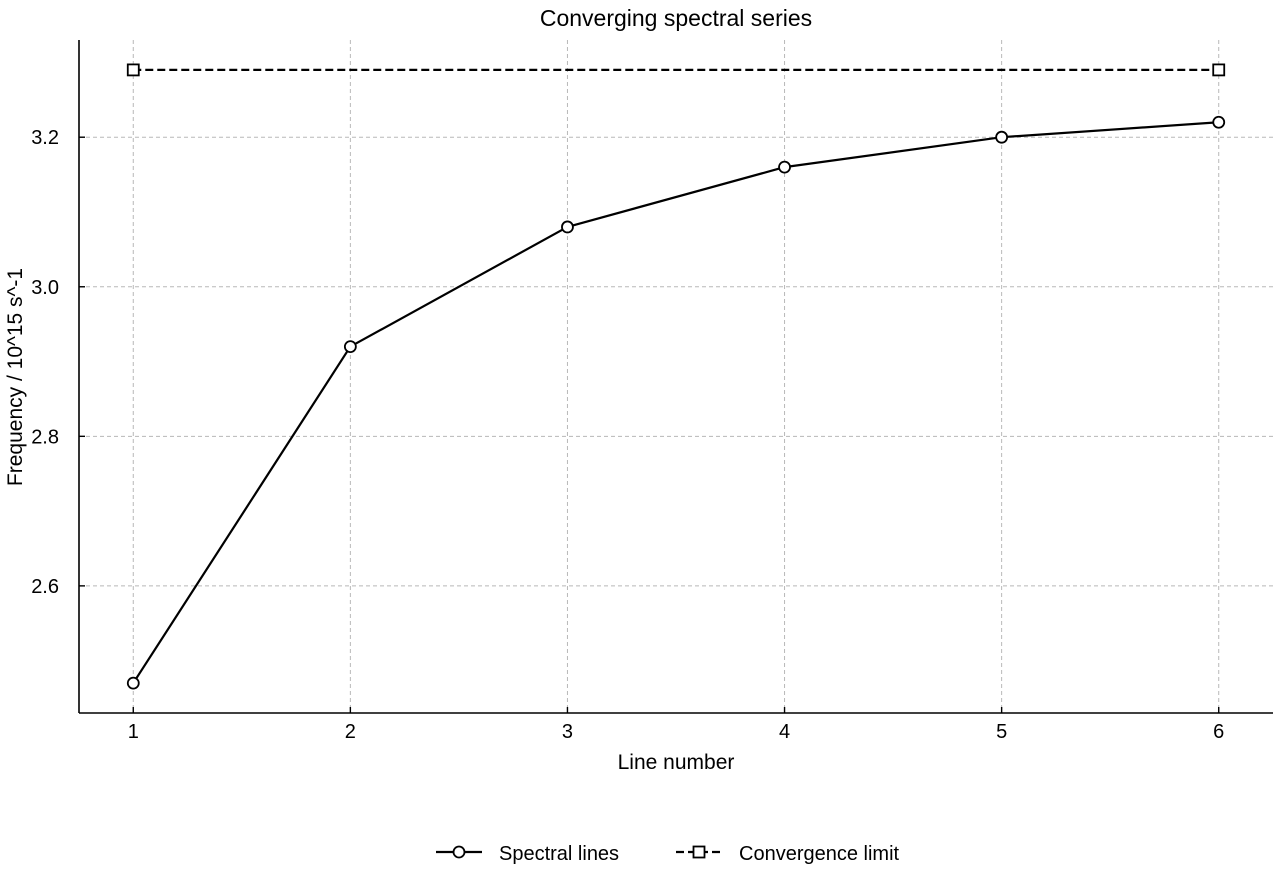 The height and width of the screenshot is (880, 1280). Describe the element at coordinates (133, 732) in the screenshot. I see `x-tick-label: 1` at that location.